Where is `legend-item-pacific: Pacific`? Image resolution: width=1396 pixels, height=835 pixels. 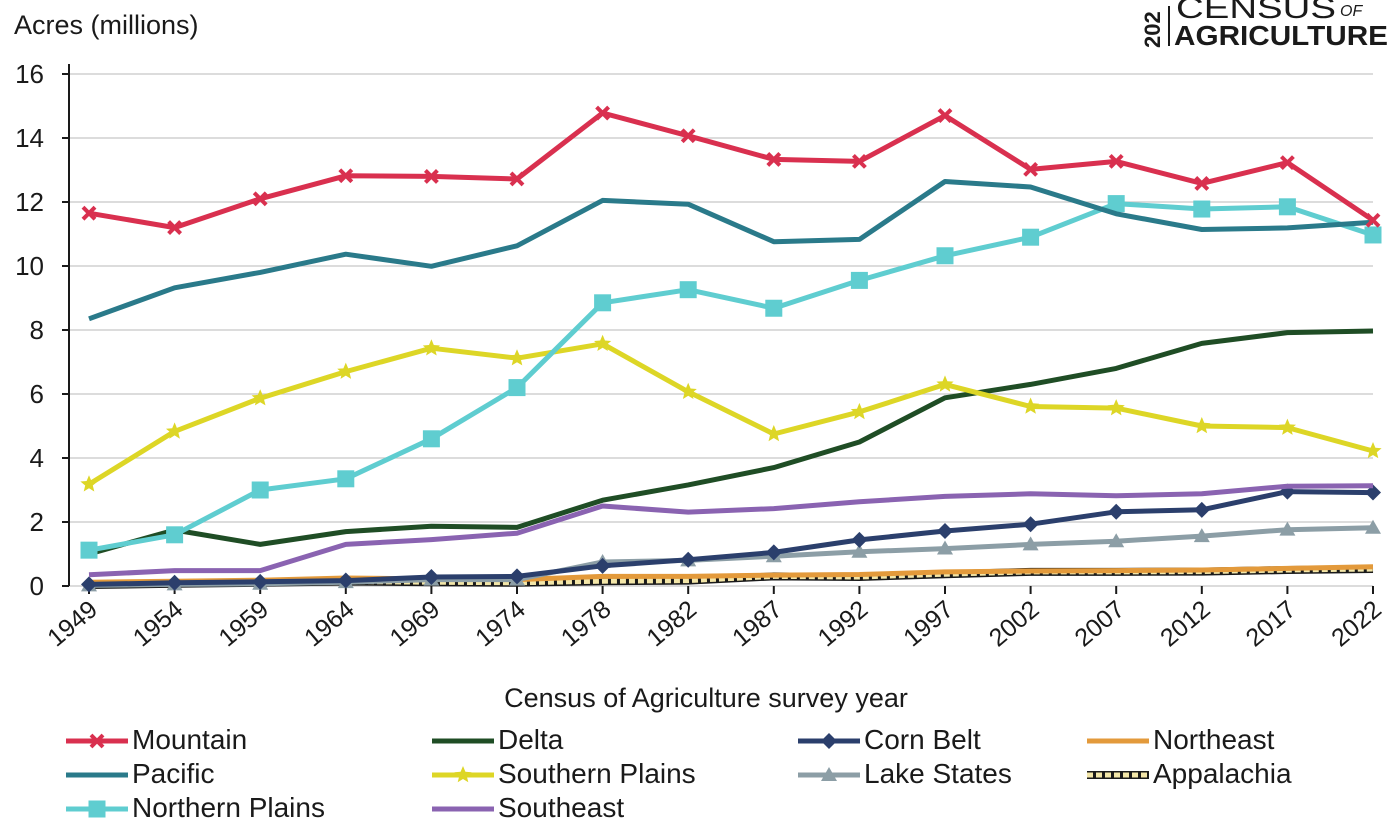 legend-item-pacific: Pacific is located at coordinates (140, 773).